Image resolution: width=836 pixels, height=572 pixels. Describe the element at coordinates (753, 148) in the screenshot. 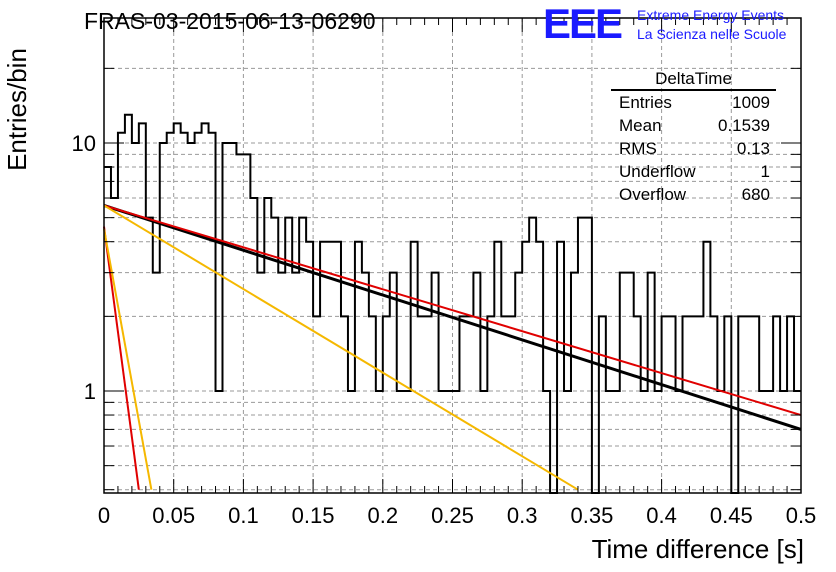

I see `stats-value: 0.13` at that location.